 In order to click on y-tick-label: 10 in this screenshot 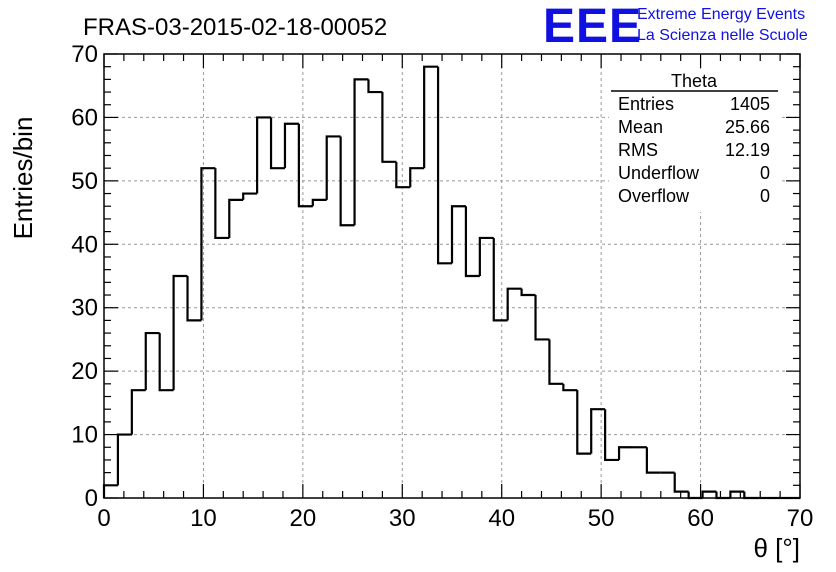, I will do `click(84, 435)`.